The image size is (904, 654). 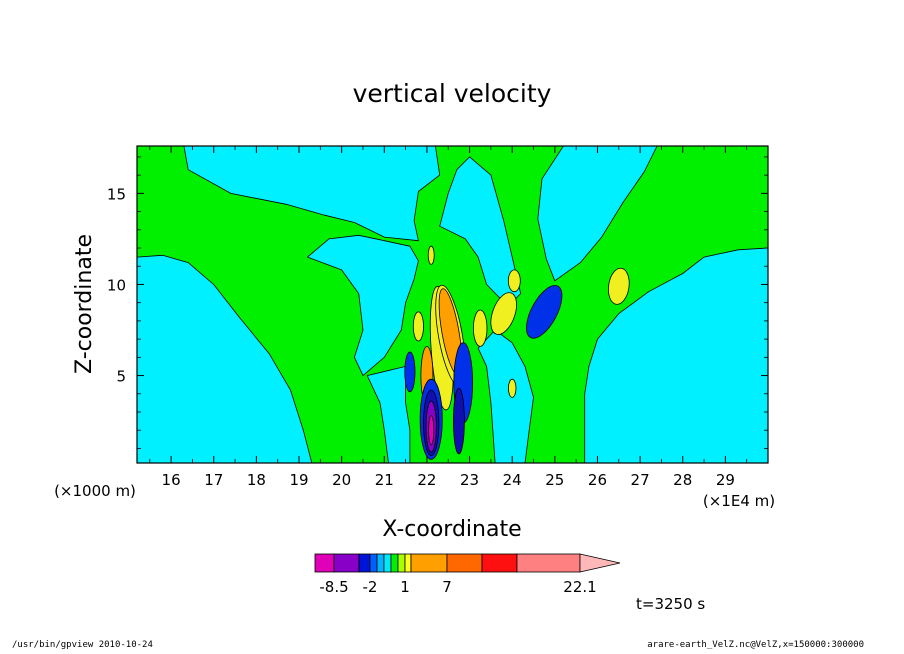 I want to click on y-unit-label: (×1000 m), so click(x=95, y=491).